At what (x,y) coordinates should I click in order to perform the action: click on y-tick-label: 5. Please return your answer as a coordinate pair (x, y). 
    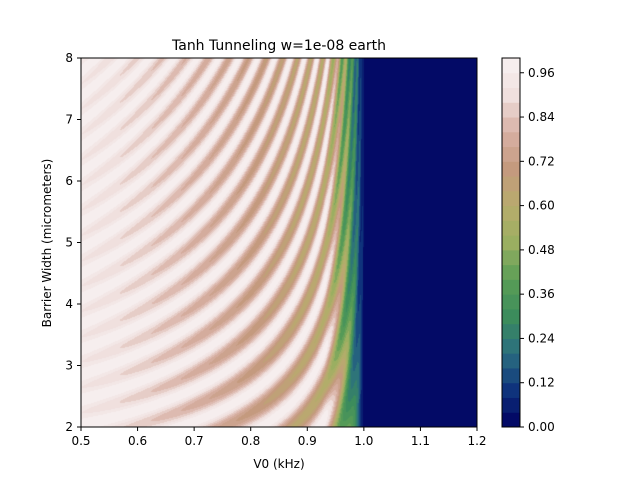
    Looking at the image, I should click on (69, 243).